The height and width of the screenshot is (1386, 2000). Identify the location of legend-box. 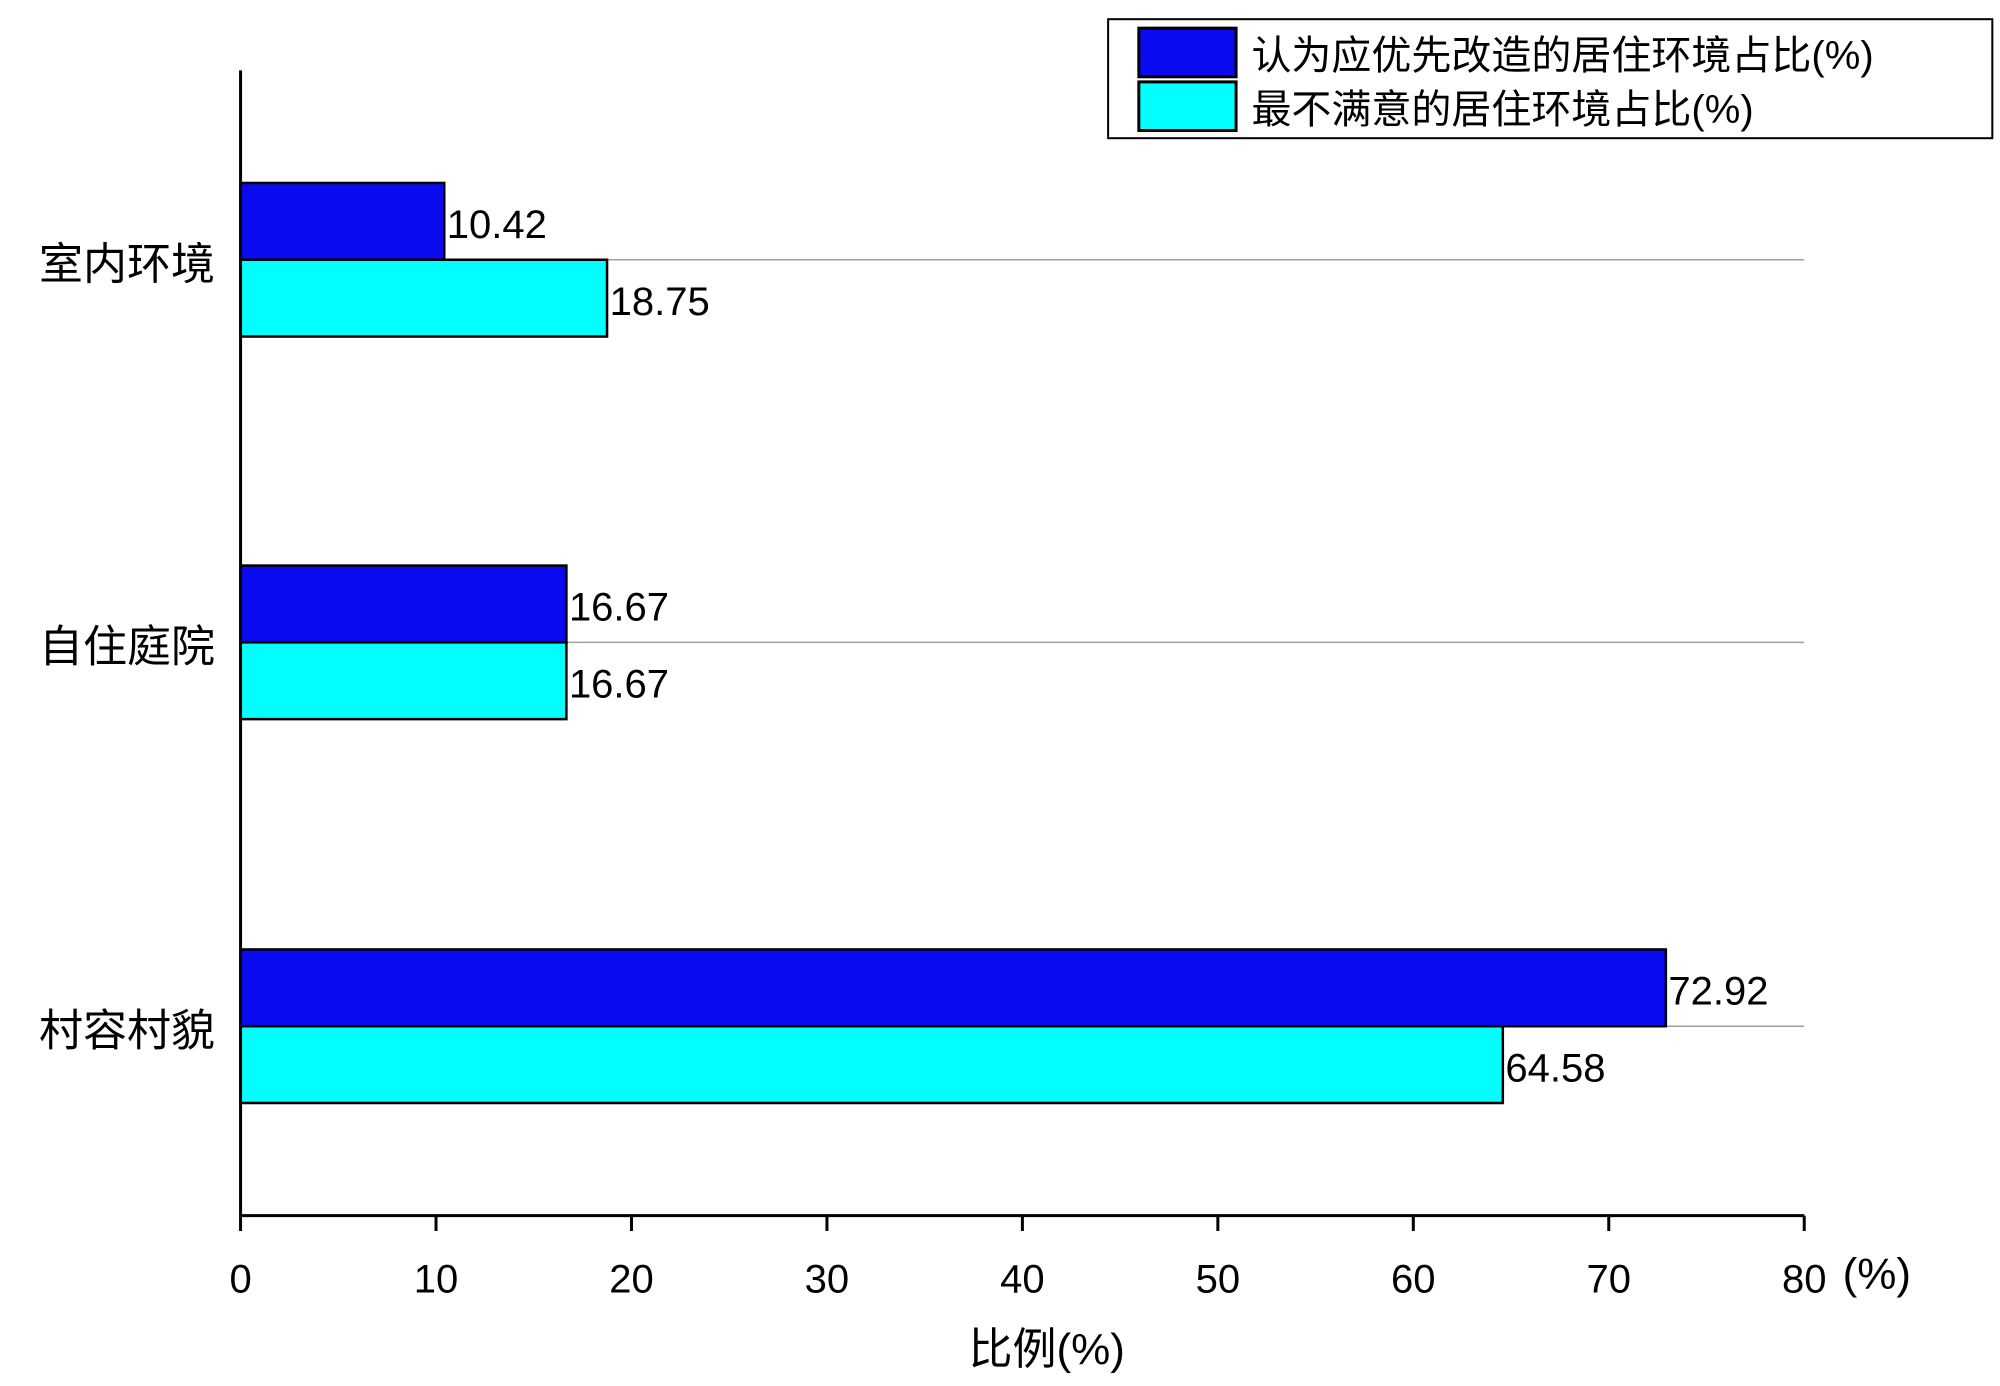
(1550, 79).